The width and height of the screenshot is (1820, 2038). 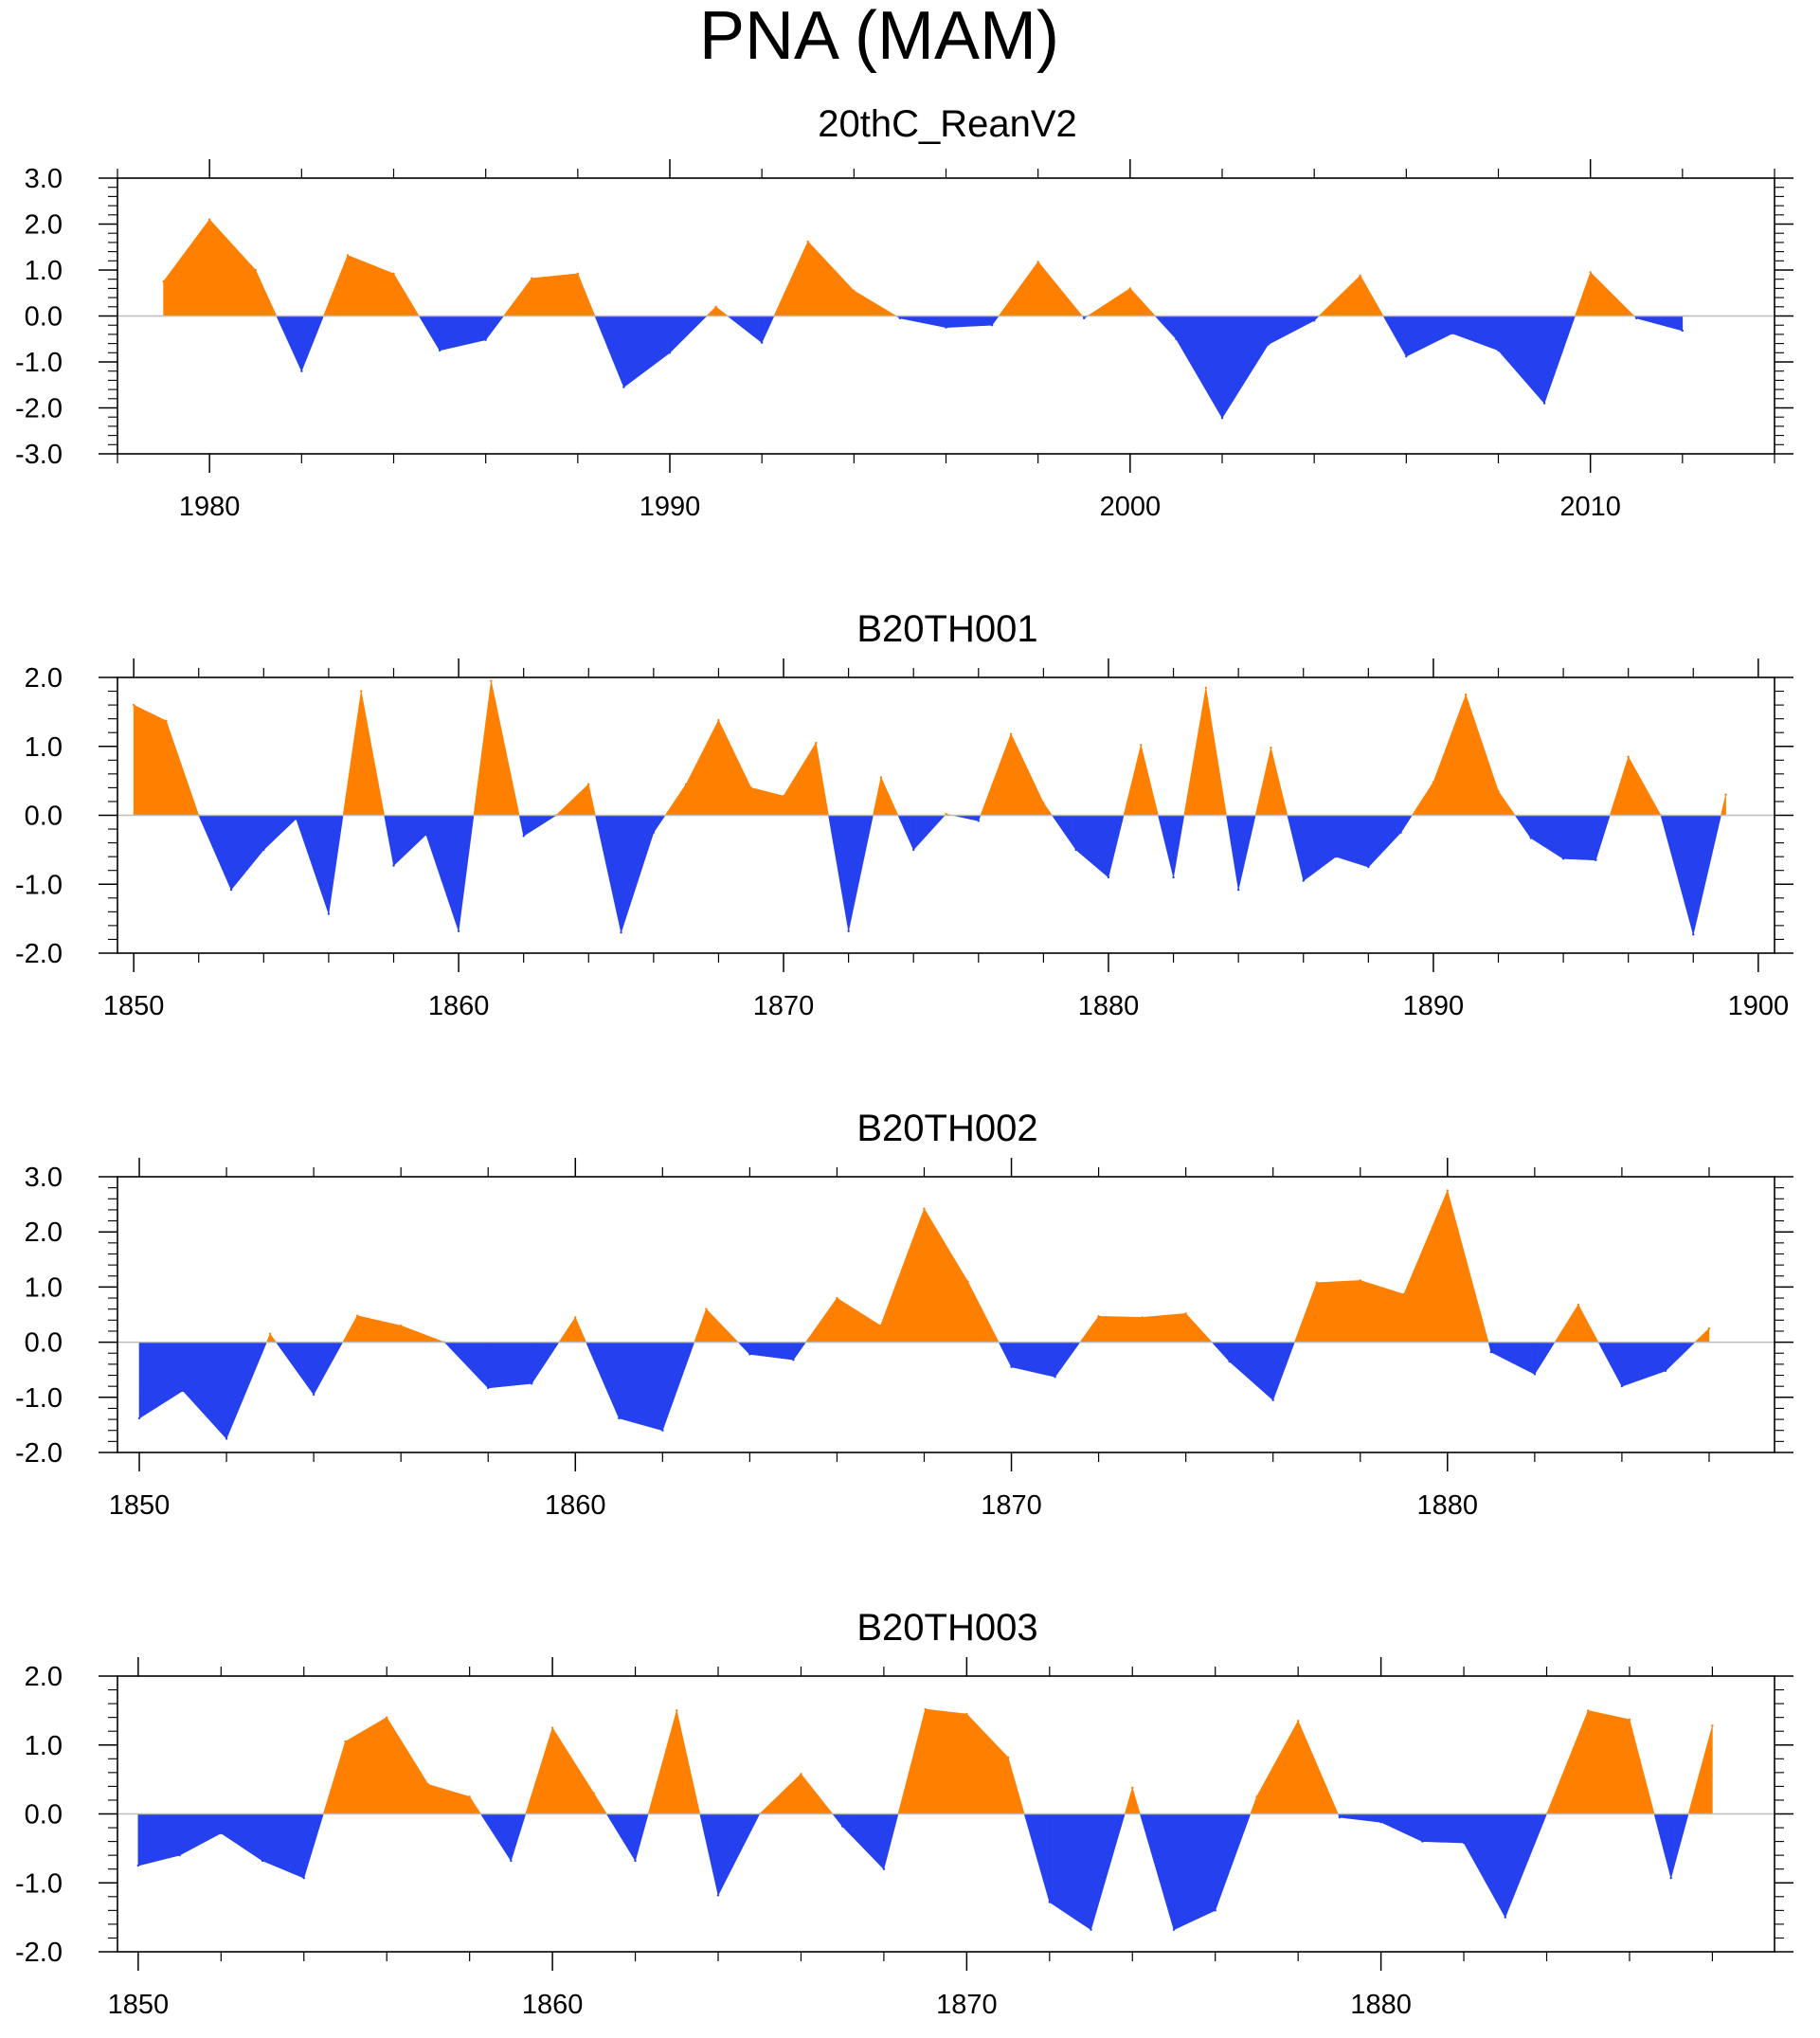 What do you see at coordinates (39, 1953) in the screenshot?
I see `y-tick-label: -2.0` at bounding box center [39, 1953].